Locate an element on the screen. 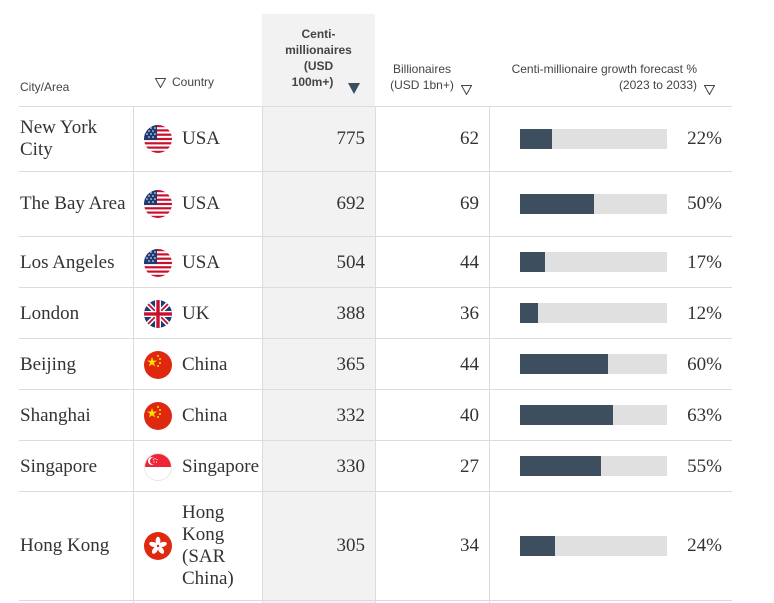 The image size is (774, 603). city-column-header: City/Area is located at coordinates (44, 87).